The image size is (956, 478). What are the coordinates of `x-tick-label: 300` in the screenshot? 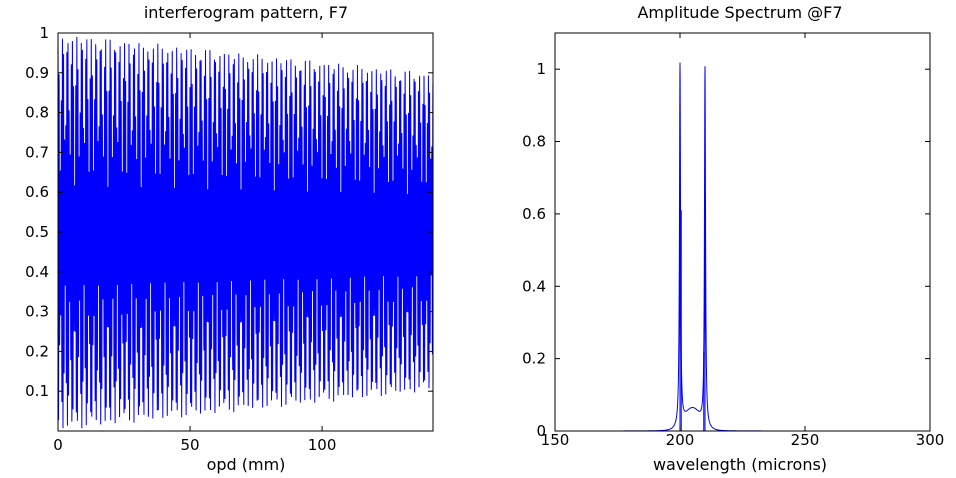 It's located at (930, 440).